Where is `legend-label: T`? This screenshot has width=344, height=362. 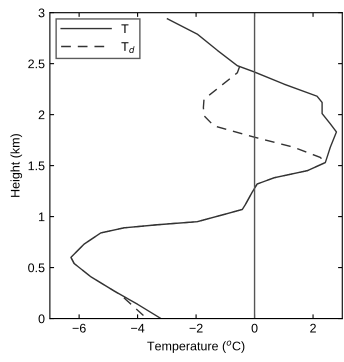
legend-label: T is located at coordinates (124, 28).